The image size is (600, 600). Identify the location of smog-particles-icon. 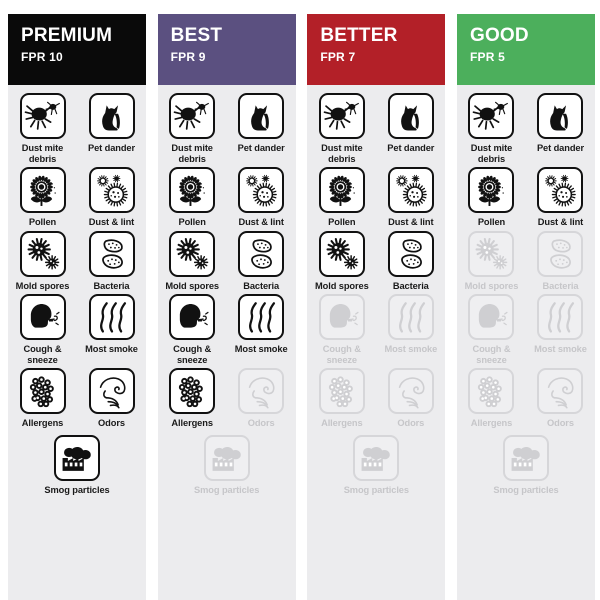
(226, 457).